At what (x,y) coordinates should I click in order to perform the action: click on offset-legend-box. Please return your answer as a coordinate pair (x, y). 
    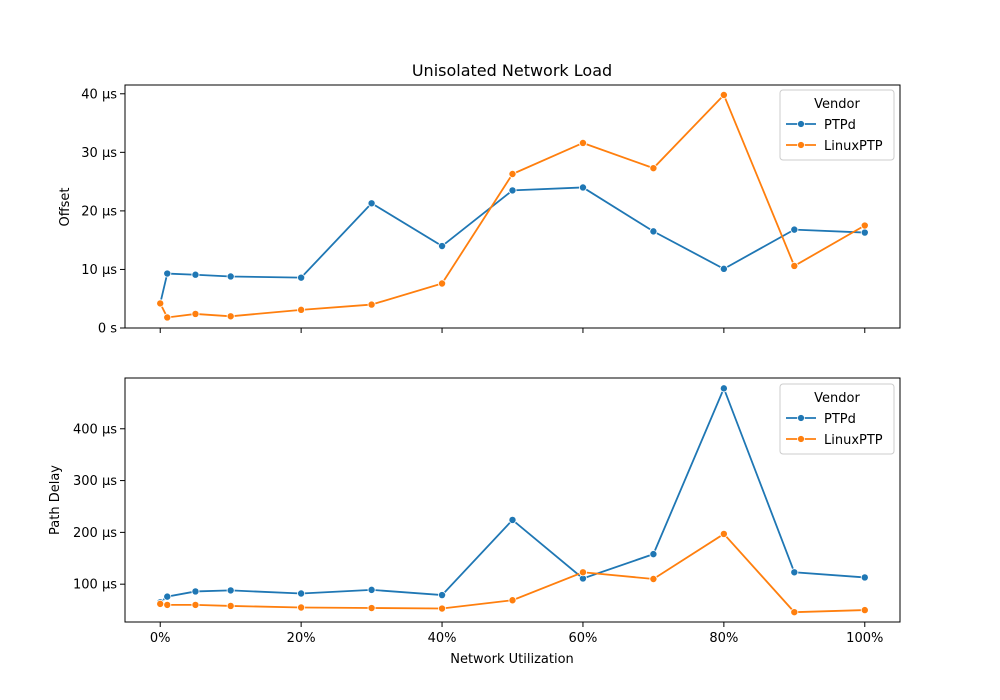
    Looking at the image, I should click on (837, 125).